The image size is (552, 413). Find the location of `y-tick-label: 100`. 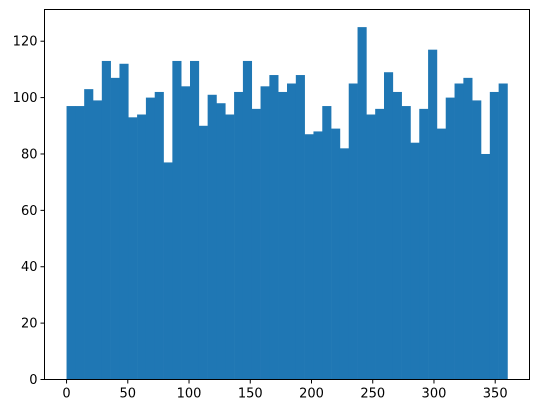

y-tick-label: 100 is located at coordinates (25, 98).